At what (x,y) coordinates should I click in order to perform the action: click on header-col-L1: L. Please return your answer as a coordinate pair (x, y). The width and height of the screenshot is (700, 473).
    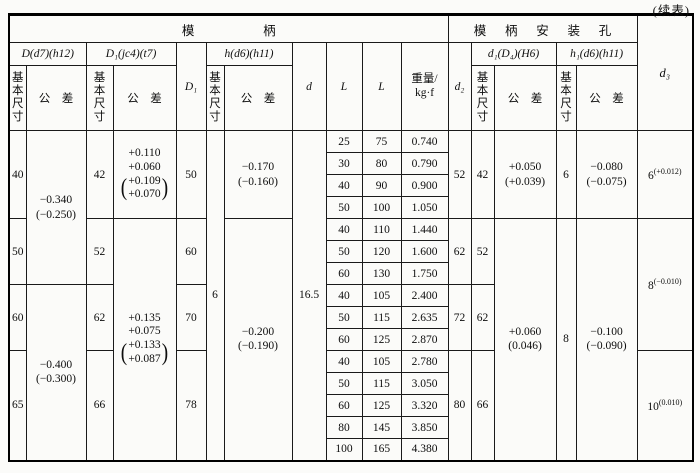
    Looking at the image, I should click on (344, 86).